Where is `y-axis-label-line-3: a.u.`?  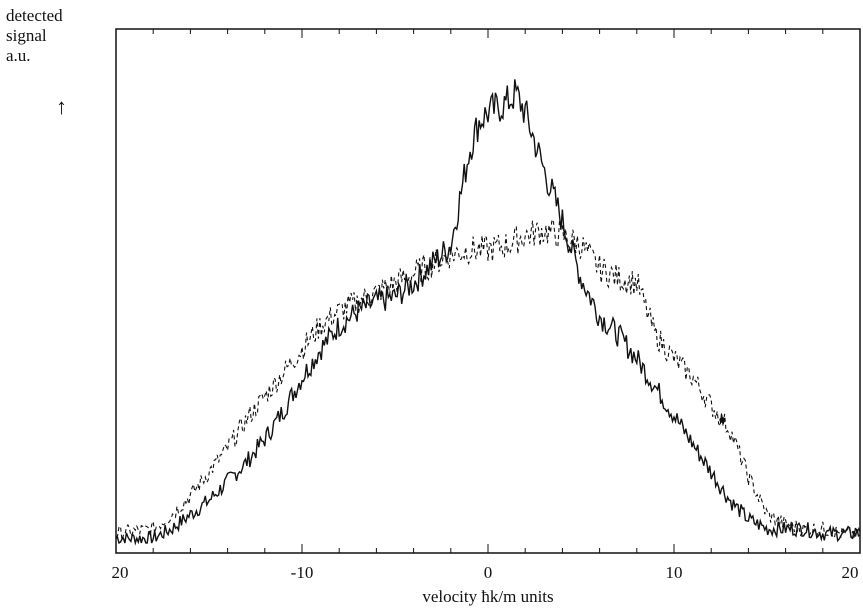
y-axis-label-line-3: a.u. is located at coordinates (18, 55).